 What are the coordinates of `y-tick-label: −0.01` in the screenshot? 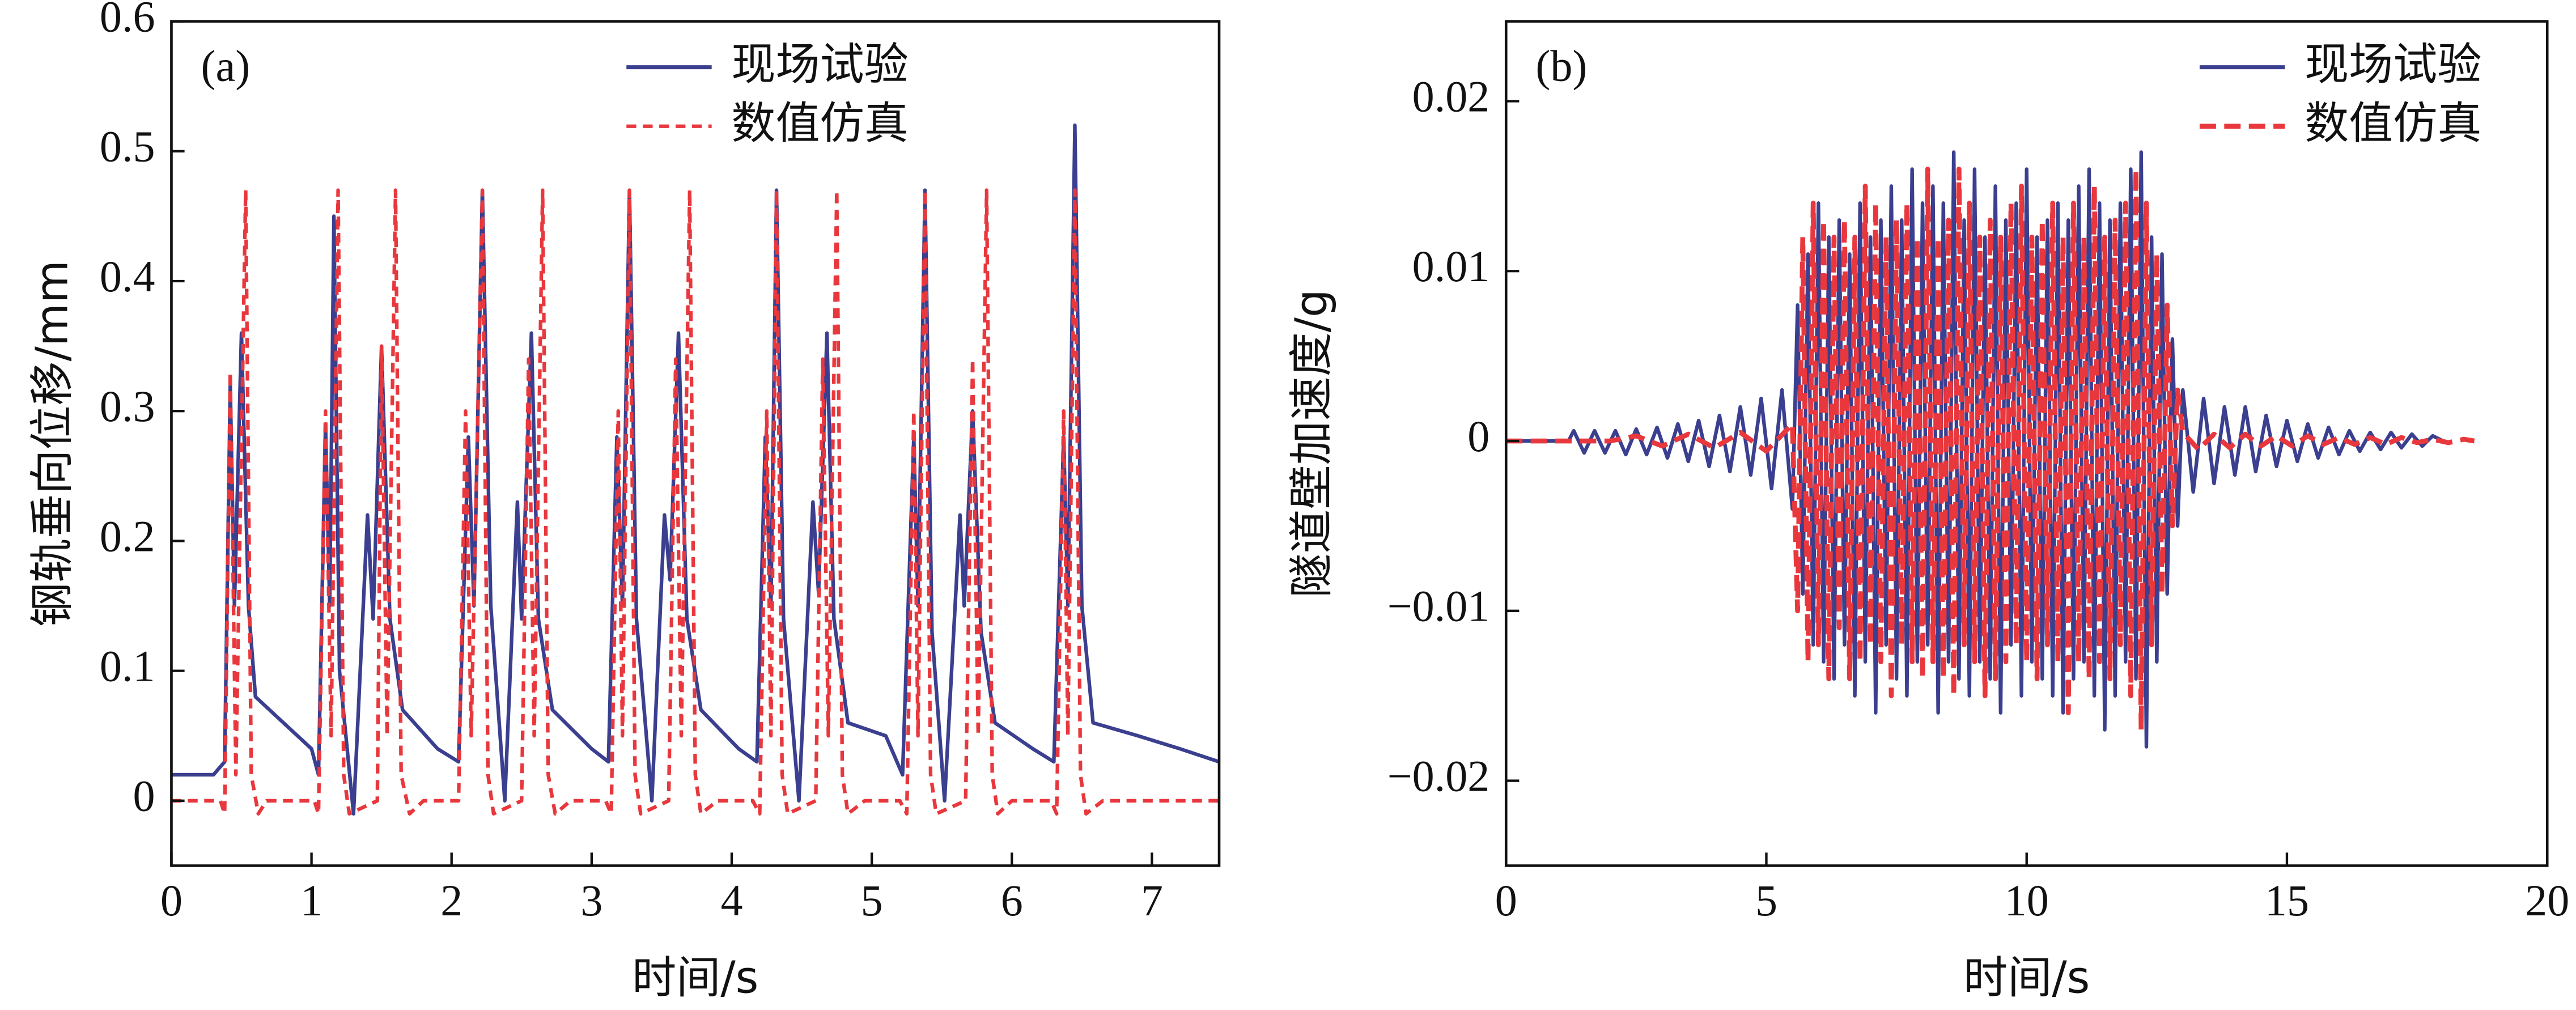 It's located at (1438, 606).